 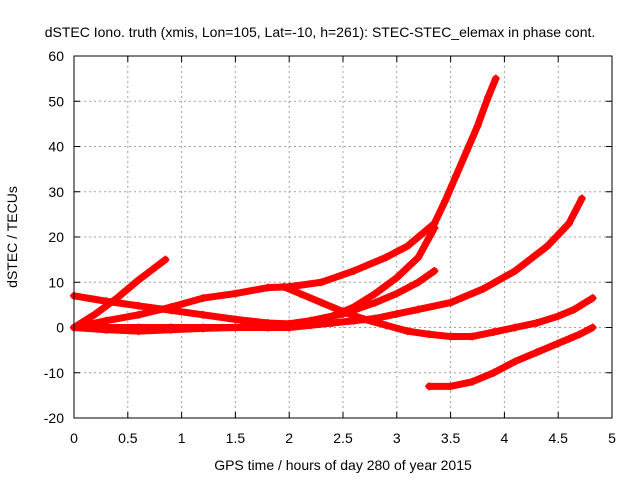 What do you see at coordinates (236, 438) in the screenshot?
I see `x-tick-label: 1.5` at bounding box center [236, 438].